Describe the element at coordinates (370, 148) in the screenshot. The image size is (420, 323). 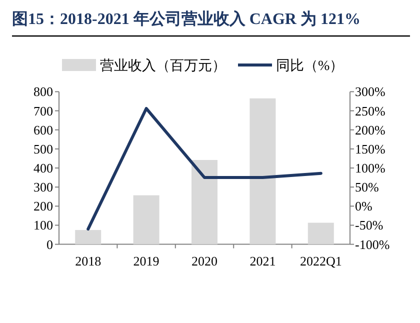
I see `y2-tick-label: 150%` at that location.